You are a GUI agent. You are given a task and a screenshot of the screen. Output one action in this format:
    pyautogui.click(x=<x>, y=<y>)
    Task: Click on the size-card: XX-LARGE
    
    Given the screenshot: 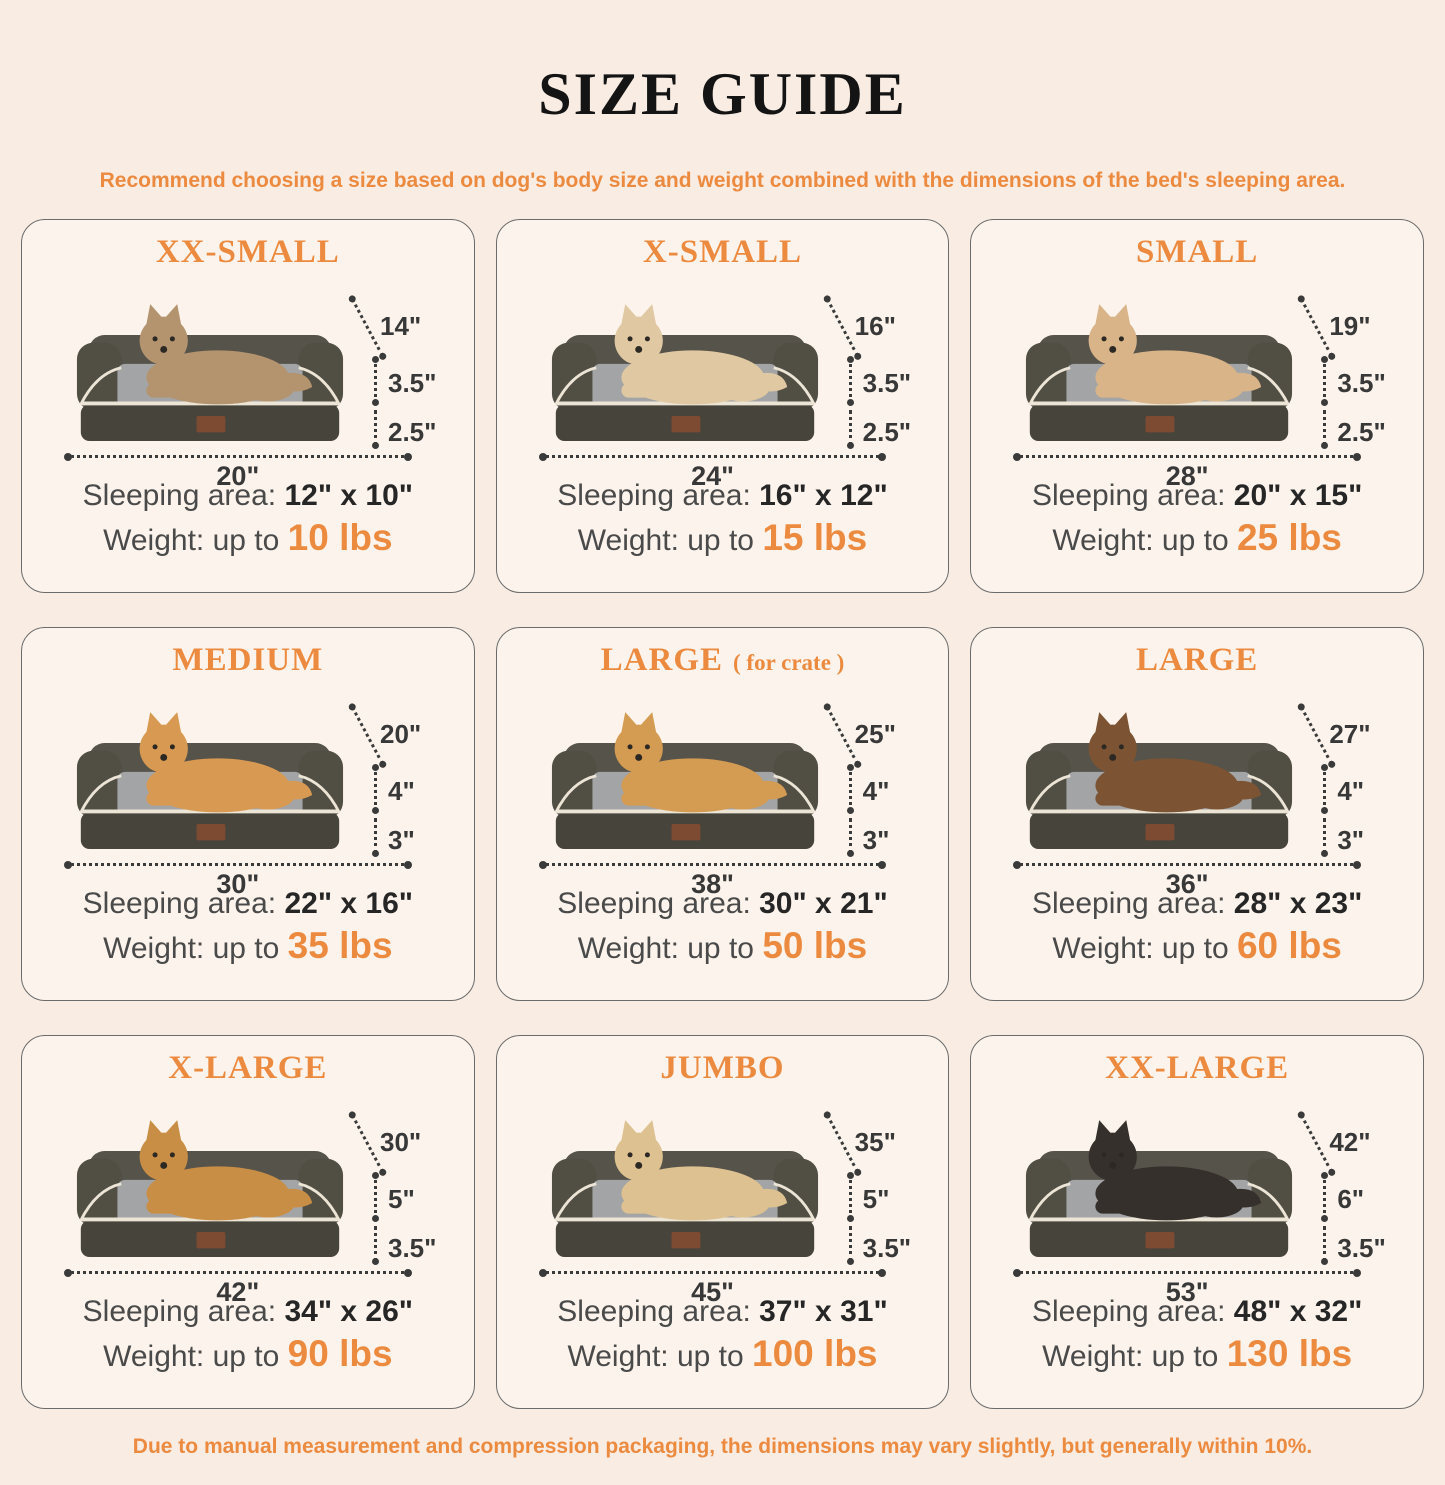 What is the action you would take?
    pyautogui.click(x=1197, y=1222)
    